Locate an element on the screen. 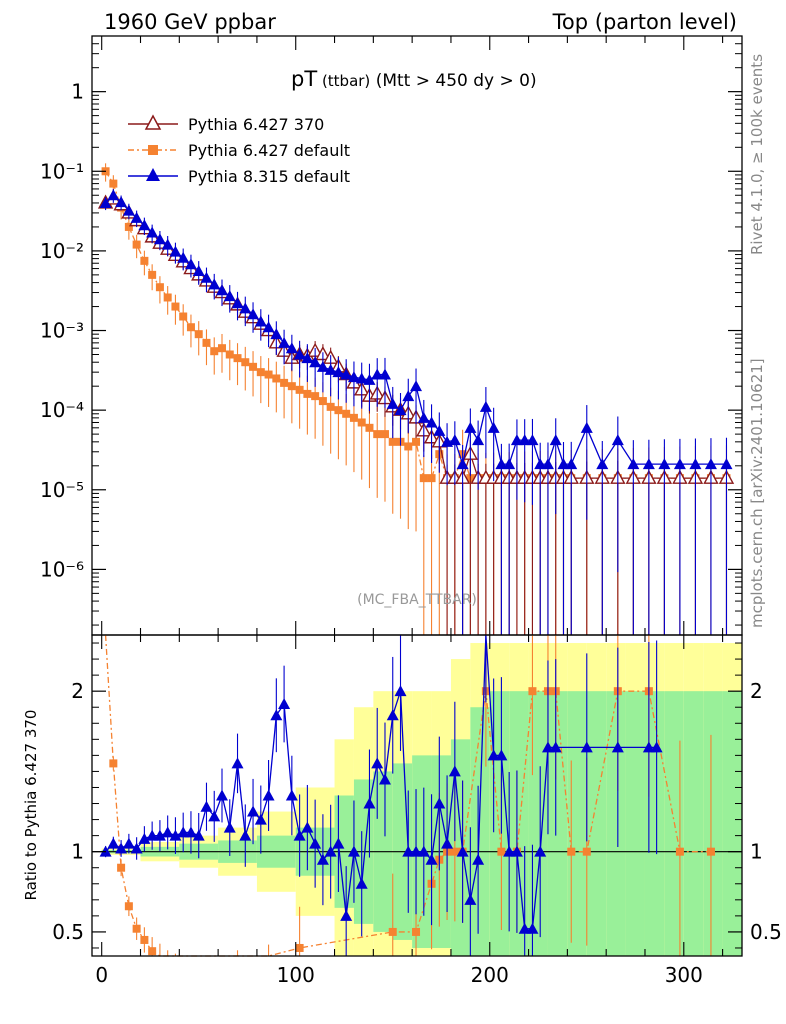  ratio-x-tick-label: 300 is located at coordinates (684, 975).